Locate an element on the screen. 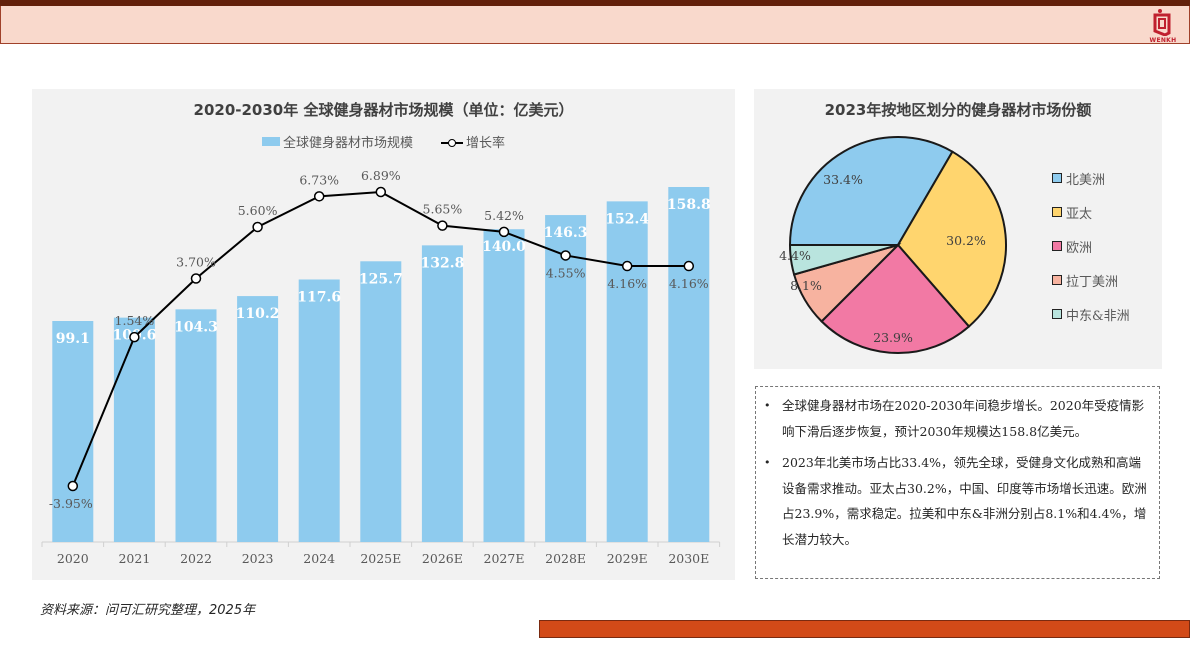 This screenshot has width=1190, height=669. bar-value-label: 152.4 is located at coordinates (627, 219).